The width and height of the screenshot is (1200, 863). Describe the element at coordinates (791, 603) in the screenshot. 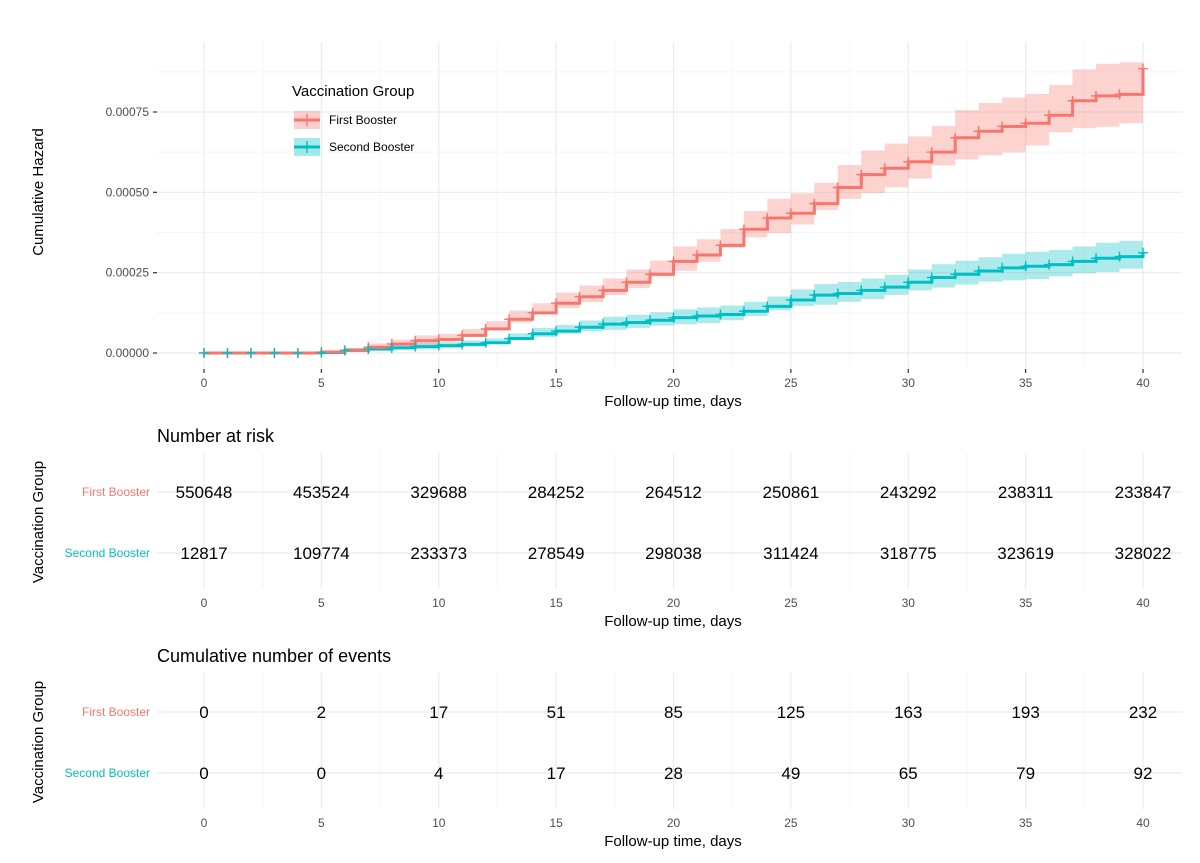

I see `p2-x-tick-label: 25` at that location.